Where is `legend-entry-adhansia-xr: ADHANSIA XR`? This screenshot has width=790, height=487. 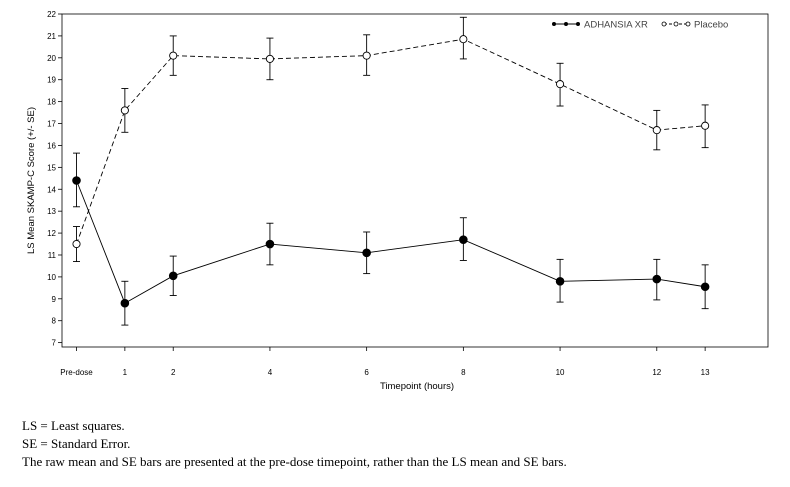
legend-entry-adhansia-xr: ADHANSIA XR is located at coordinates (600, 25).